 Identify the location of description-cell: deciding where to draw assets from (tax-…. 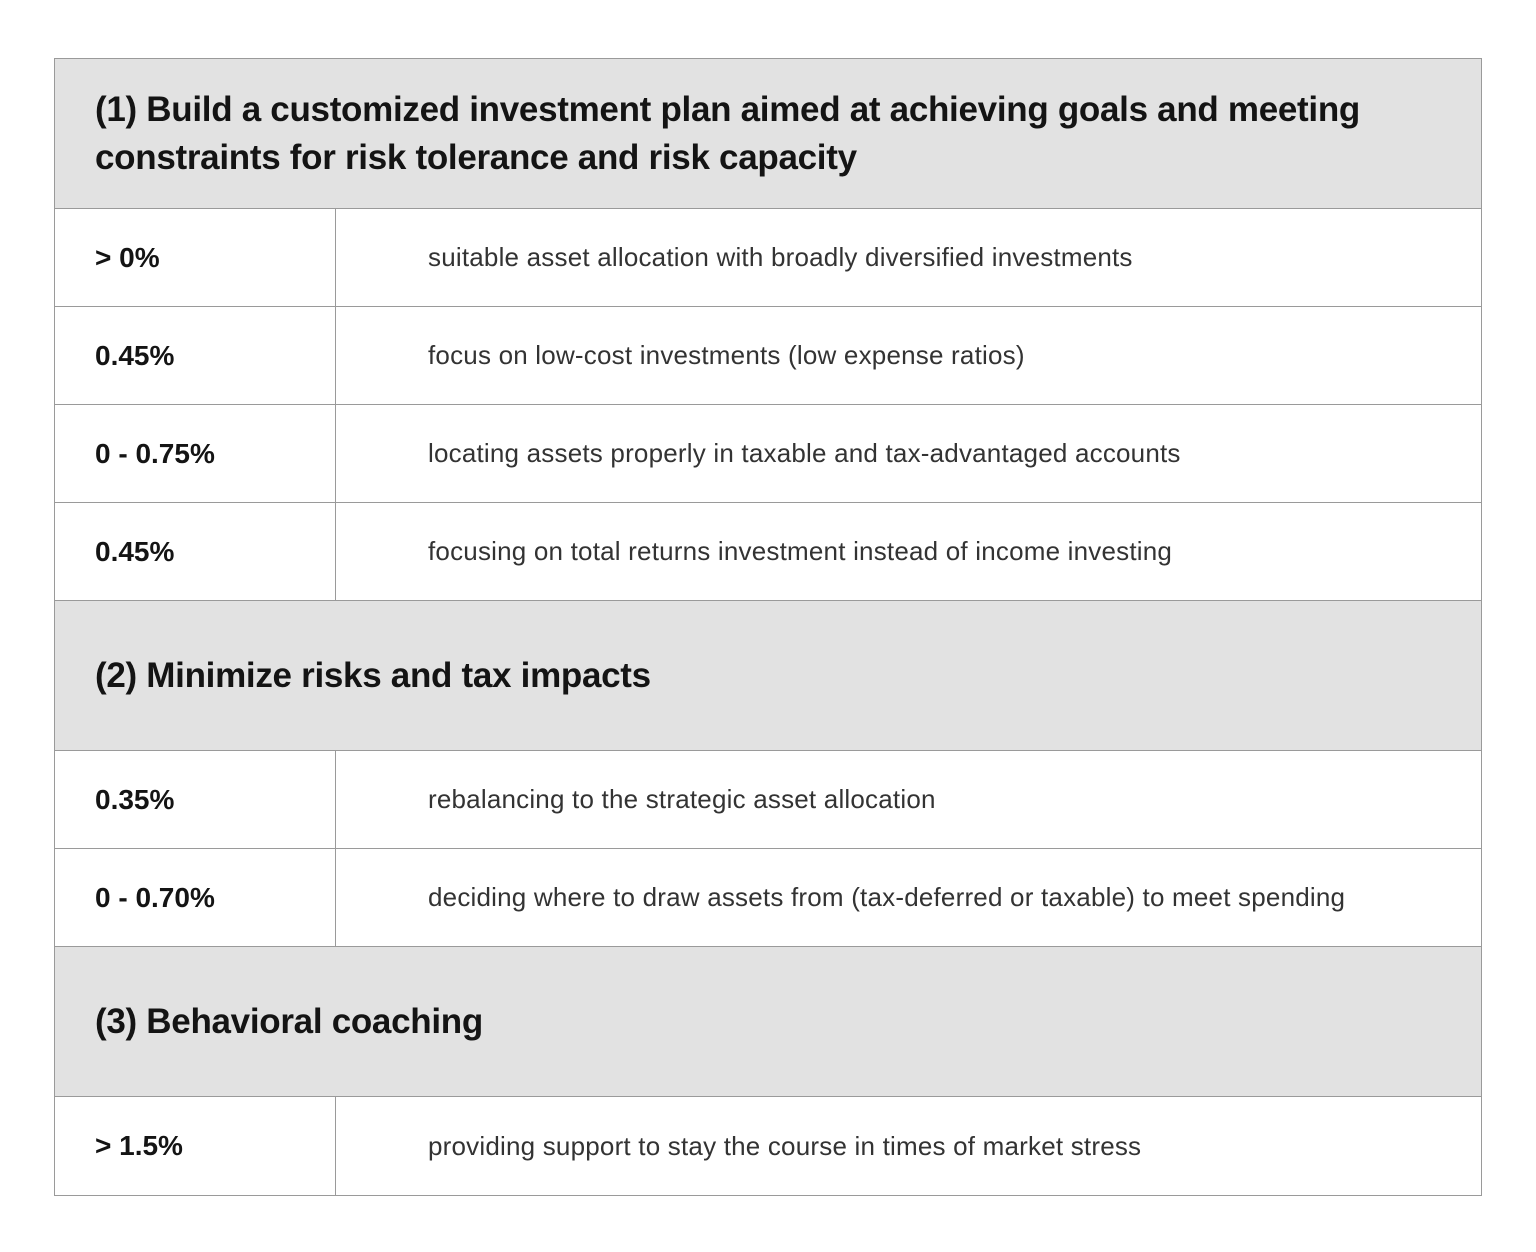
(887, 897).